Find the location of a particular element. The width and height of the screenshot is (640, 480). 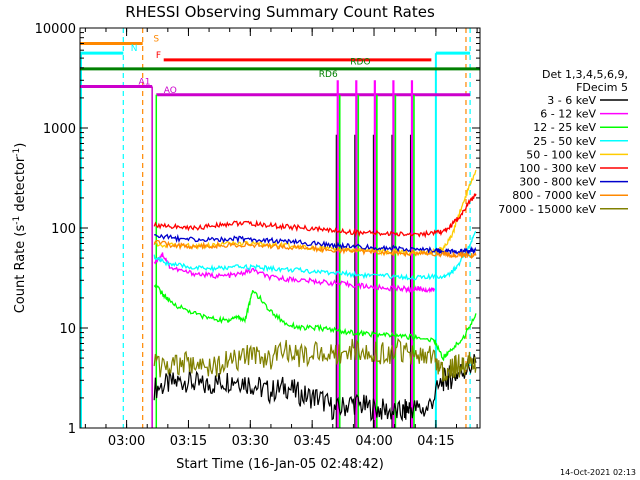

state-bar-label: F is located at coordinates (158, 56).